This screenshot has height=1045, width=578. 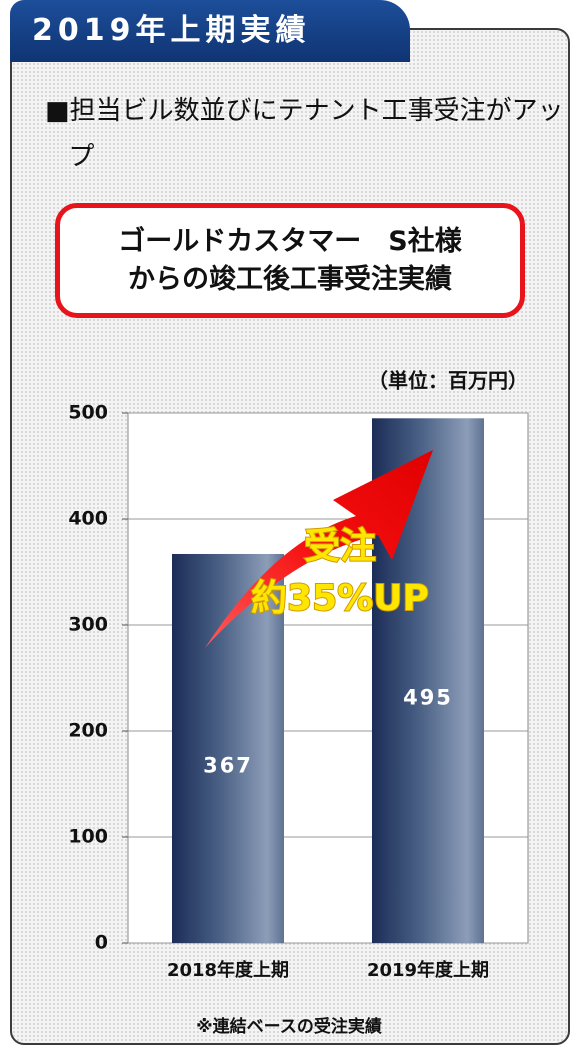 I want to click on y-tick-label: 500, so click(x=88, y=413).